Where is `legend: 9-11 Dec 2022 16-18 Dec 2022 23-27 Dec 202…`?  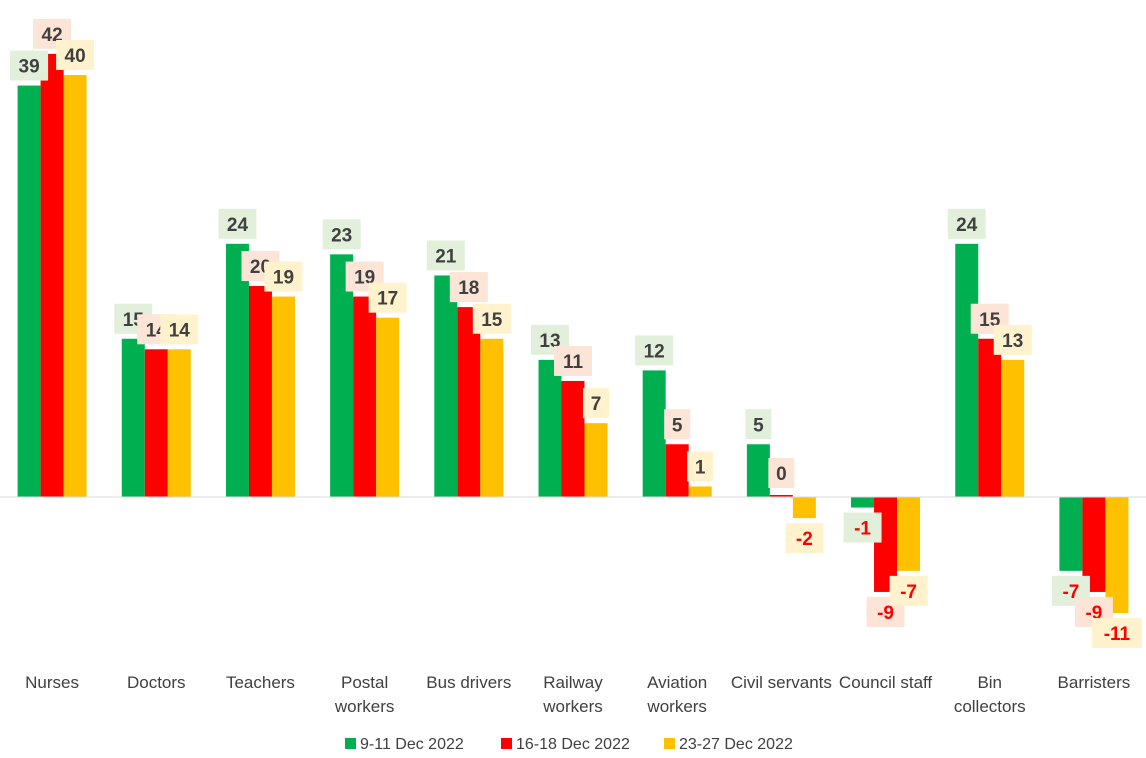 legend: 9-11 Dec 2022 16-18 Dec 2022 23-27 Dec 202… is located at coordinates (569, 744).